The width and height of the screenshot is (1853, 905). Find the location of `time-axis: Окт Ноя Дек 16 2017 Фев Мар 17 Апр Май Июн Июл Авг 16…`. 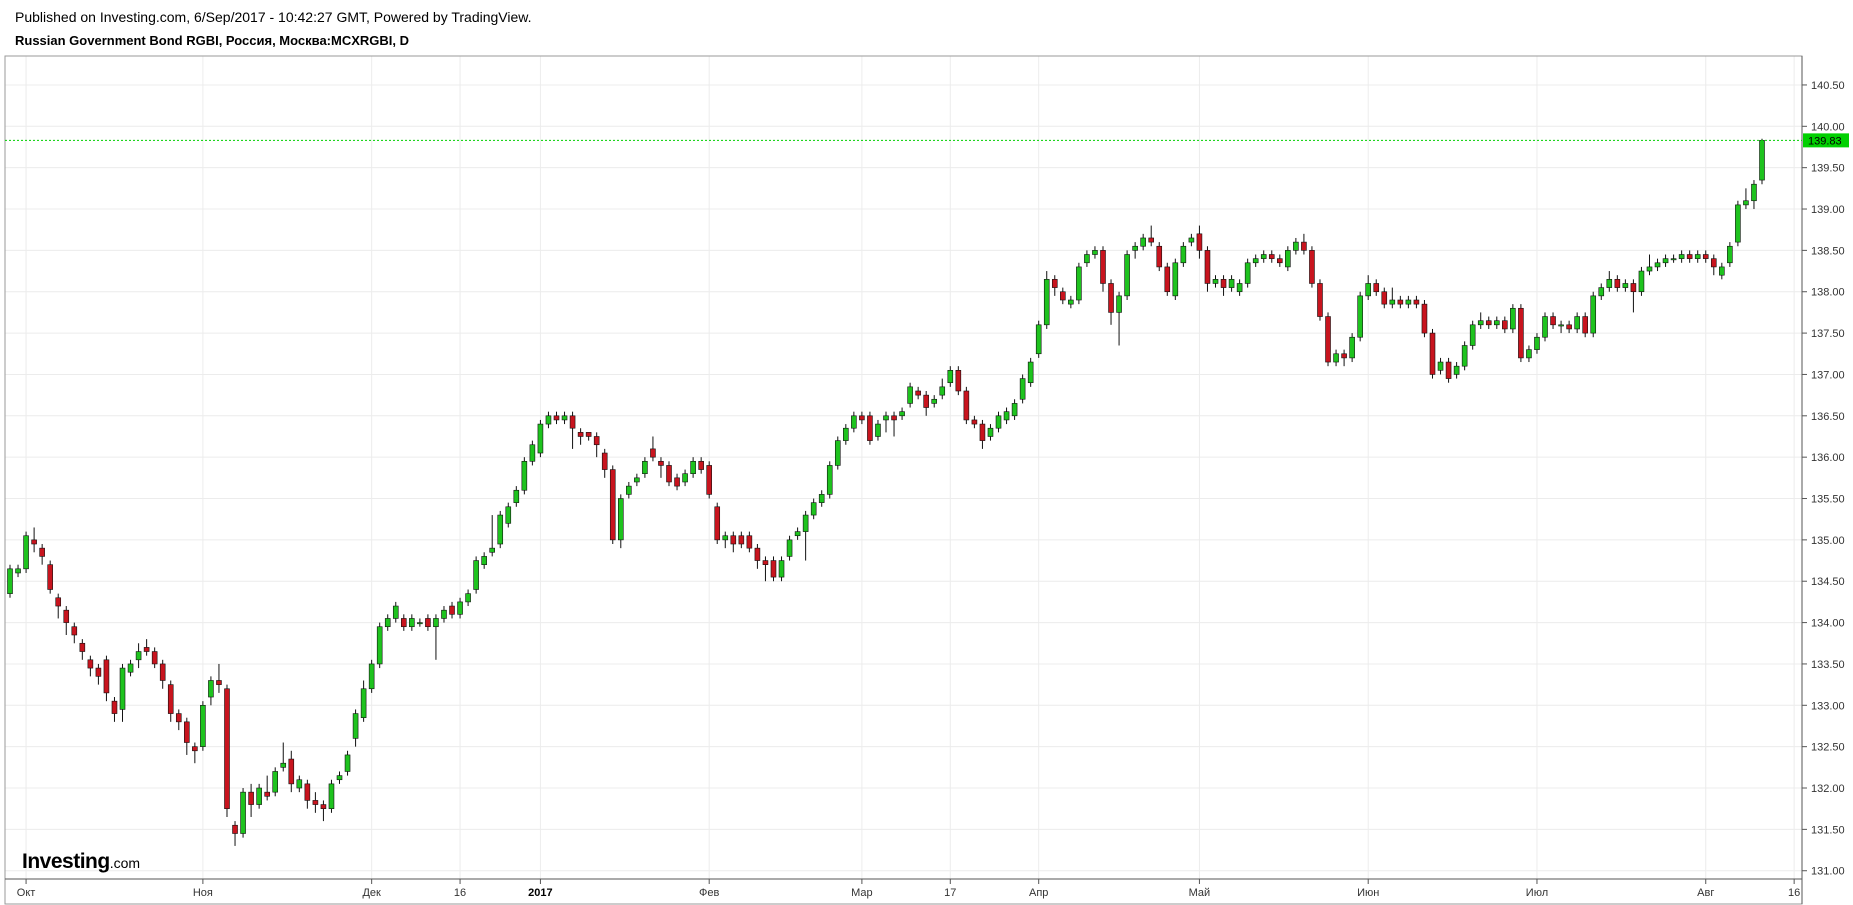

time-axis: Окт Ноя Дек 16 2017 Фев Мар 17 Апр Май Июн Июл Авг 16… is located at coordinates (908, 889).